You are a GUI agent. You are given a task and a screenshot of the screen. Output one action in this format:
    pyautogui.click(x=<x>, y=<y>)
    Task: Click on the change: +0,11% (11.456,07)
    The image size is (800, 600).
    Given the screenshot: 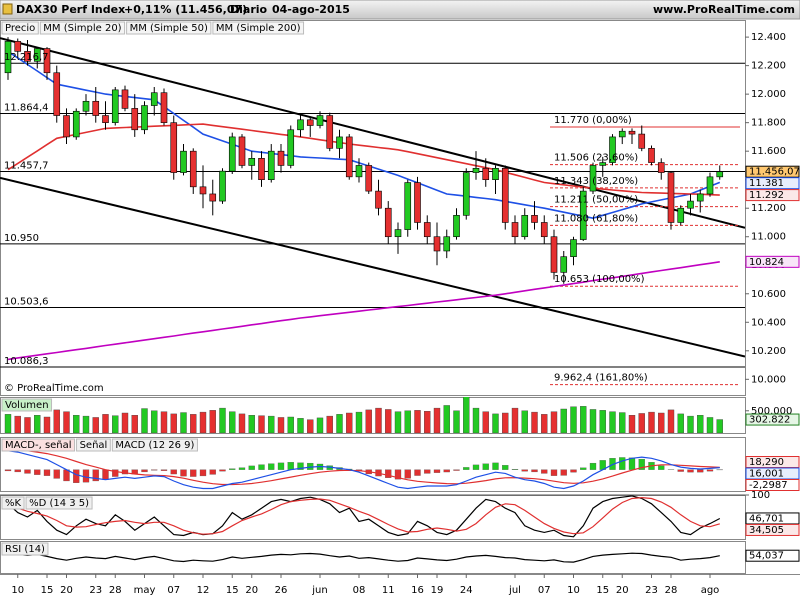 What is the action you would take?
    pyautogui.click(x=185, y=9)
    